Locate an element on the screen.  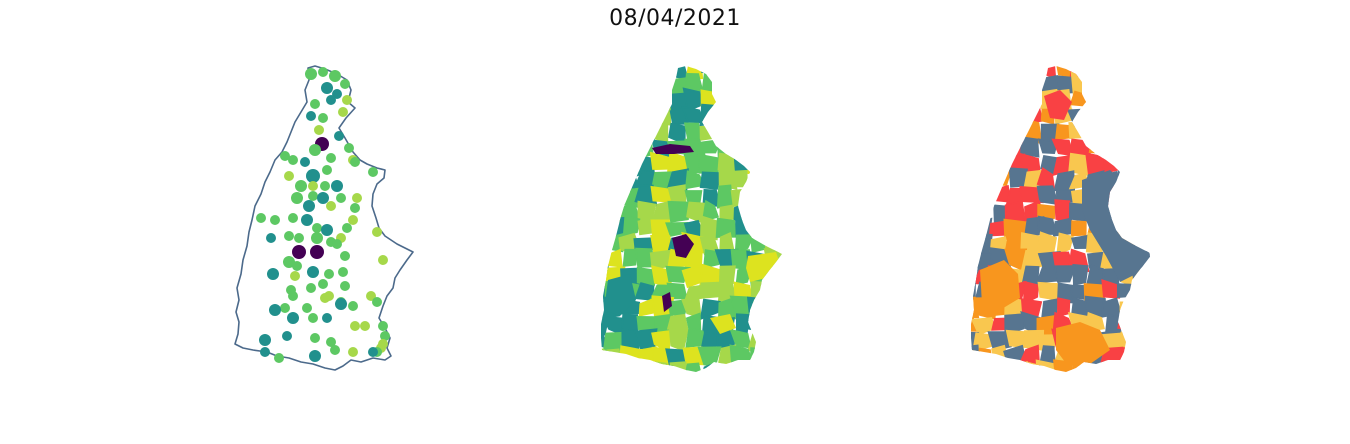
bubble-map-panel is located at coordinates (324, 218).